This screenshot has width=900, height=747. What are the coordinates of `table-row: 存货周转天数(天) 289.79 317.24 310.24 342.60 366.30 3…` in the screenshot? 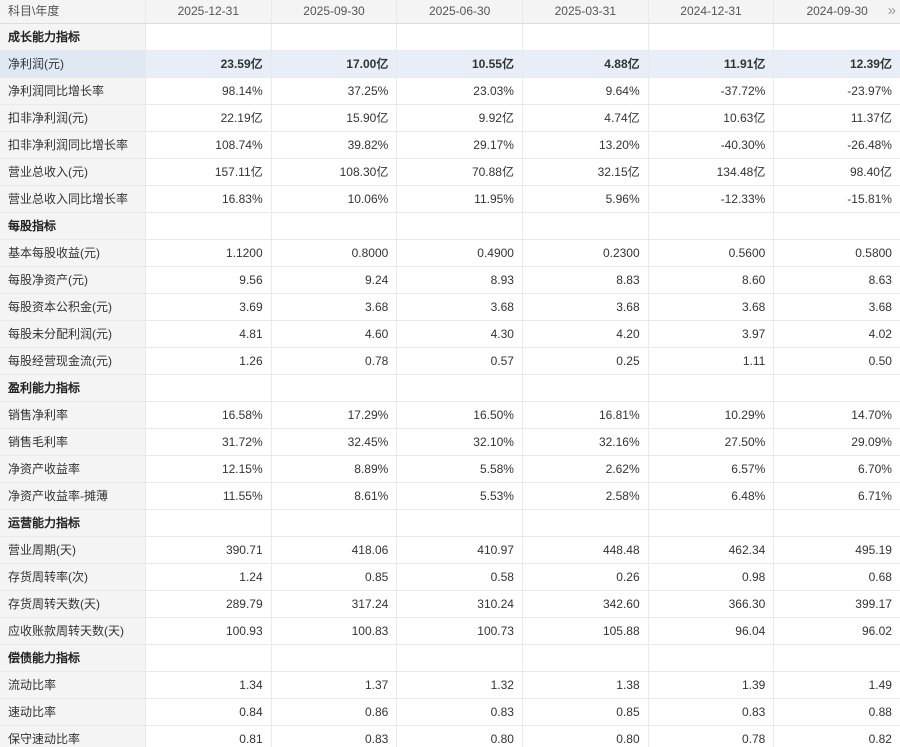 It's located at (450, 604).